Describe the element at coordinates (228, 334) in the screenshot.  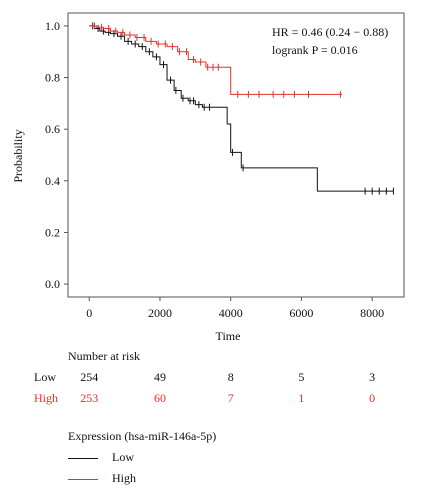
I see `x-axis-label: Time` at that location.